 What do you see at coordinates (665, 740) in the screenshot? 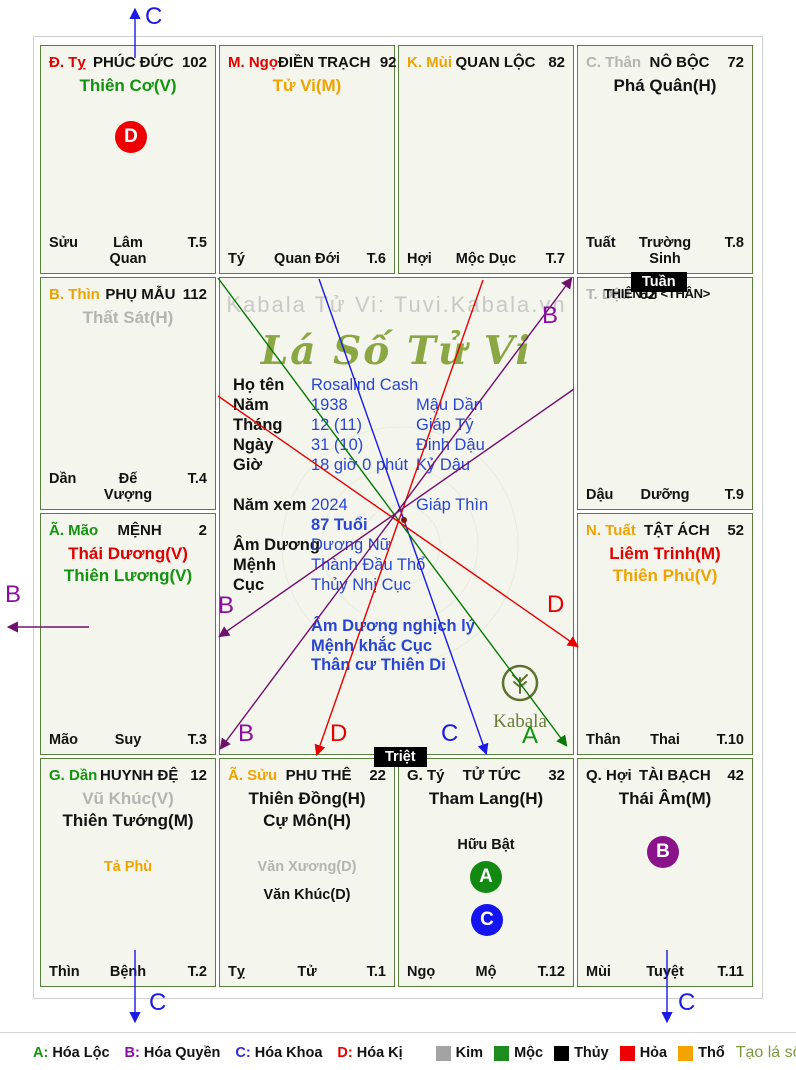
I see `palace-footer: Thân Thai T.10` at bounding box center [665, 740].